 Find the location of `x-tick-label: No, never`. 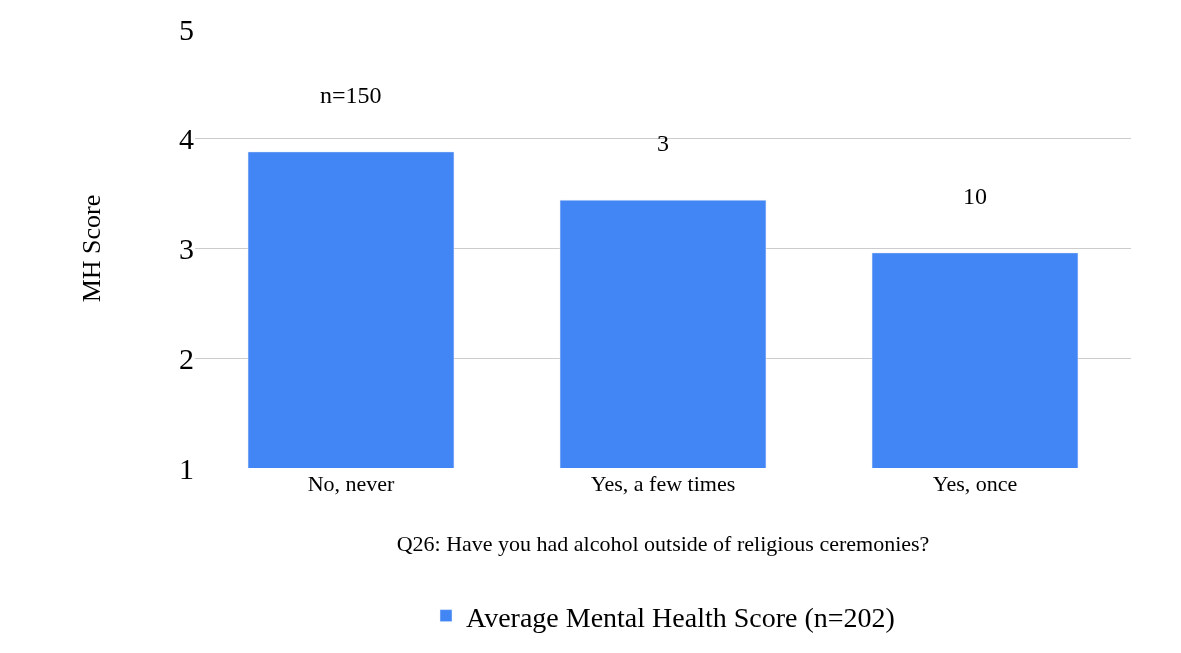

x-tick-label: No, never is located at coordinates (351, 483).